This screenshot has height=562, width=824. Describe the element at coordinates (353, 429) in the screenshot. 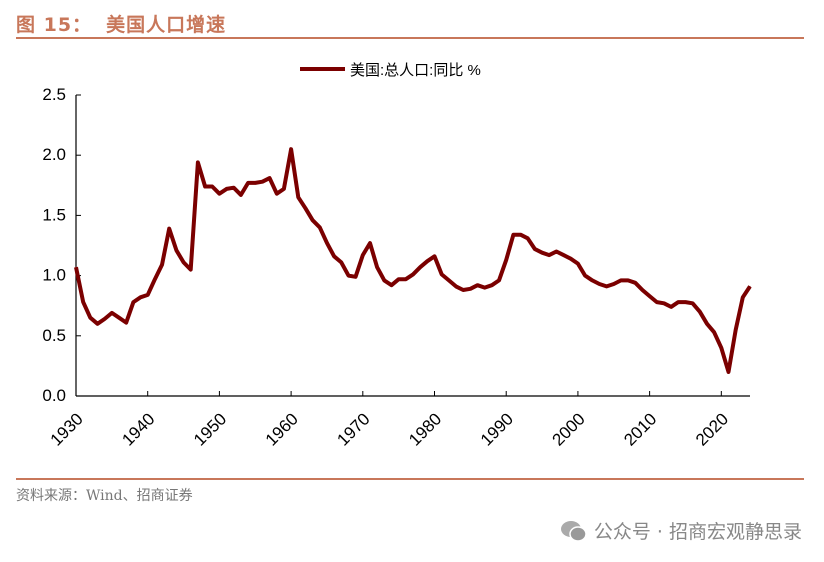

I see `x-tick-label: 1970` at that location.